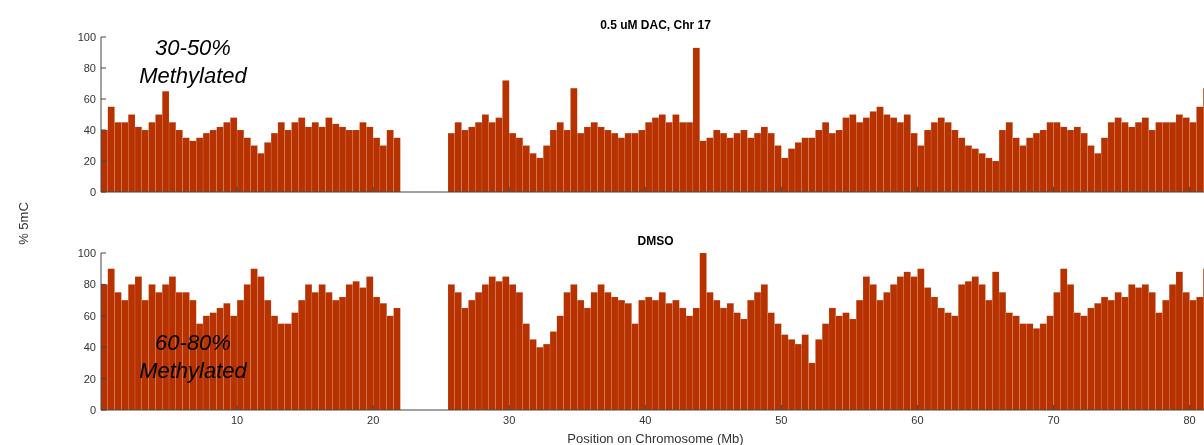 The image size is (1204, 445). Describe the element at coordinates (193, 356) in the screenshot. I see `annotation: 60-80% Methylated` at that location.